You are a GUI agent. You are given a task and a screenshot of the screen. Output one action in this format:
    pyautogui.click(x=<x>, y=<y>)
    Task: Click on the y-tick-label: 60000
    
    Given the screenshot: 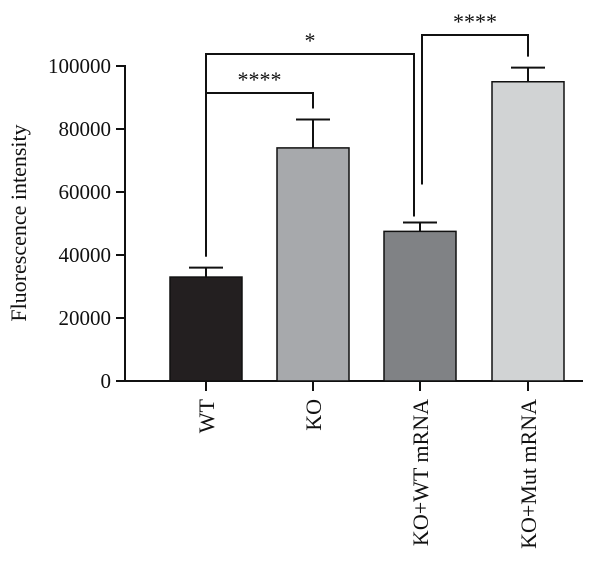 What is the action you would take?
    pyautogui.click(x=85, y=192)
    